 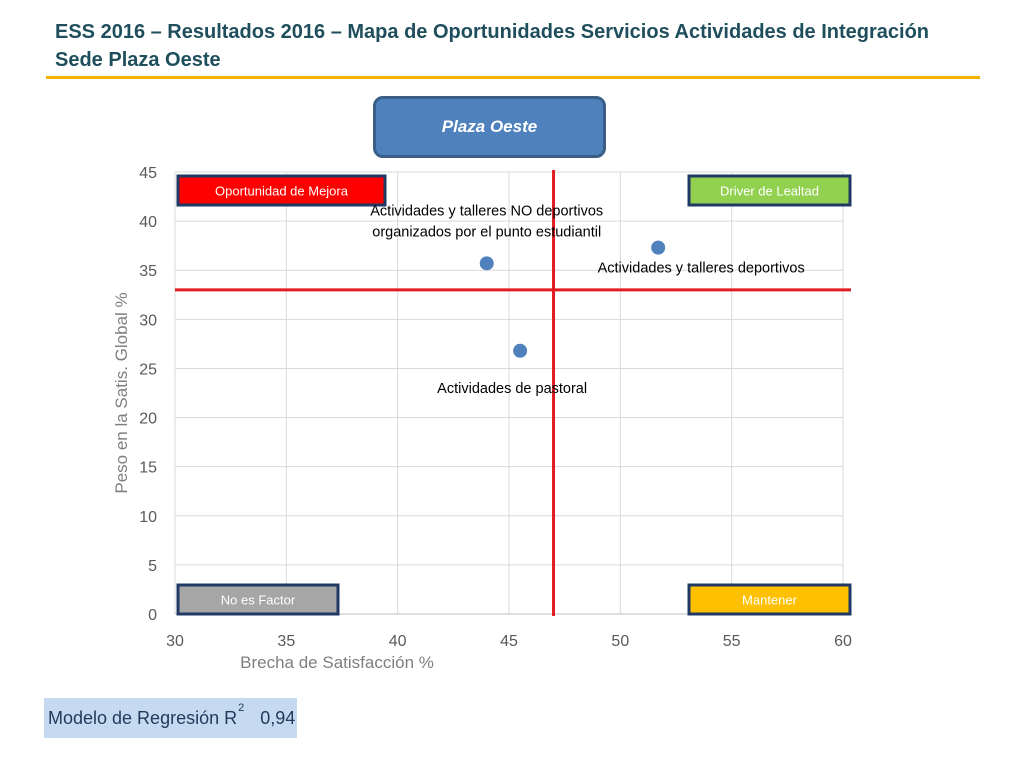 I want to click on data-point-label: organizados por el punto estudiantil, so click(x=486, y=232).